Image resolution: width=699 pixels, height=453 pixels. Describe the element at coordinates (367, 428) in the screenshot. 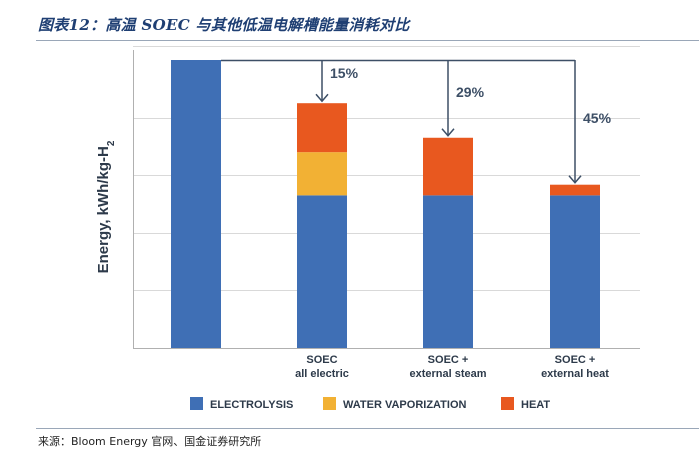

I see `source-rule` at that location.